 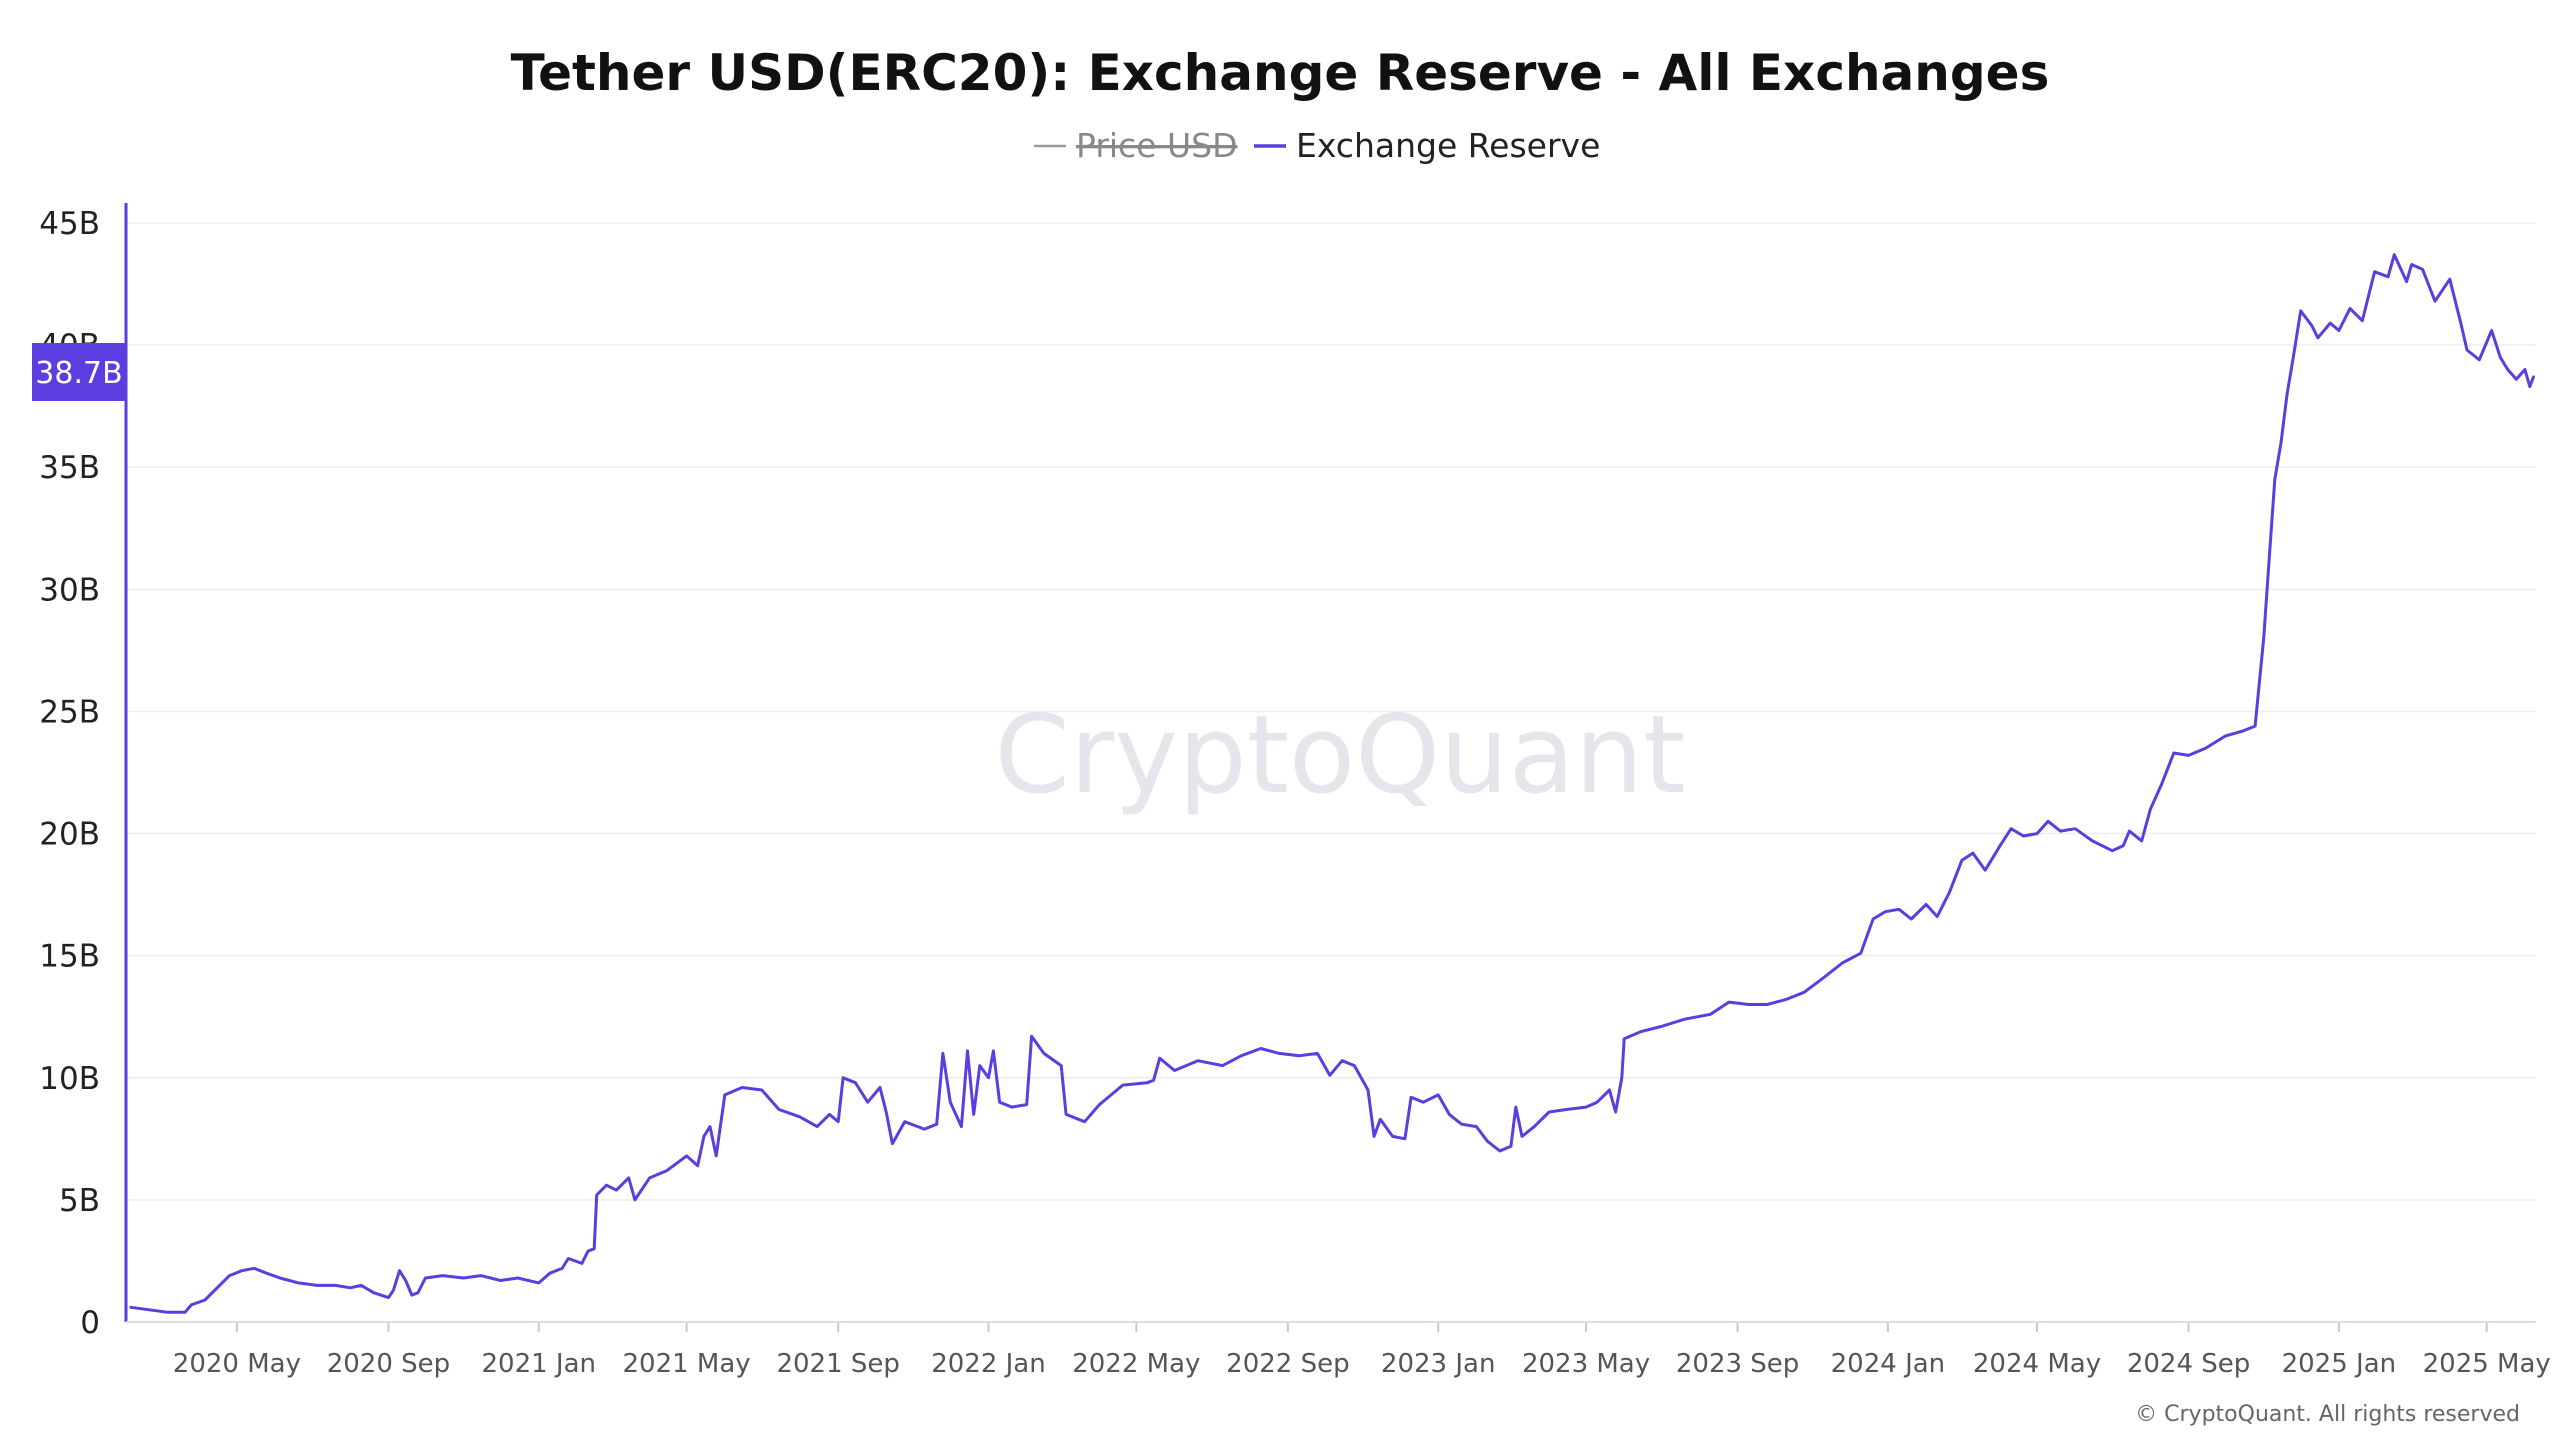 I want to click on x-tick-label: 2021 May, so click(x=687, y=1364).